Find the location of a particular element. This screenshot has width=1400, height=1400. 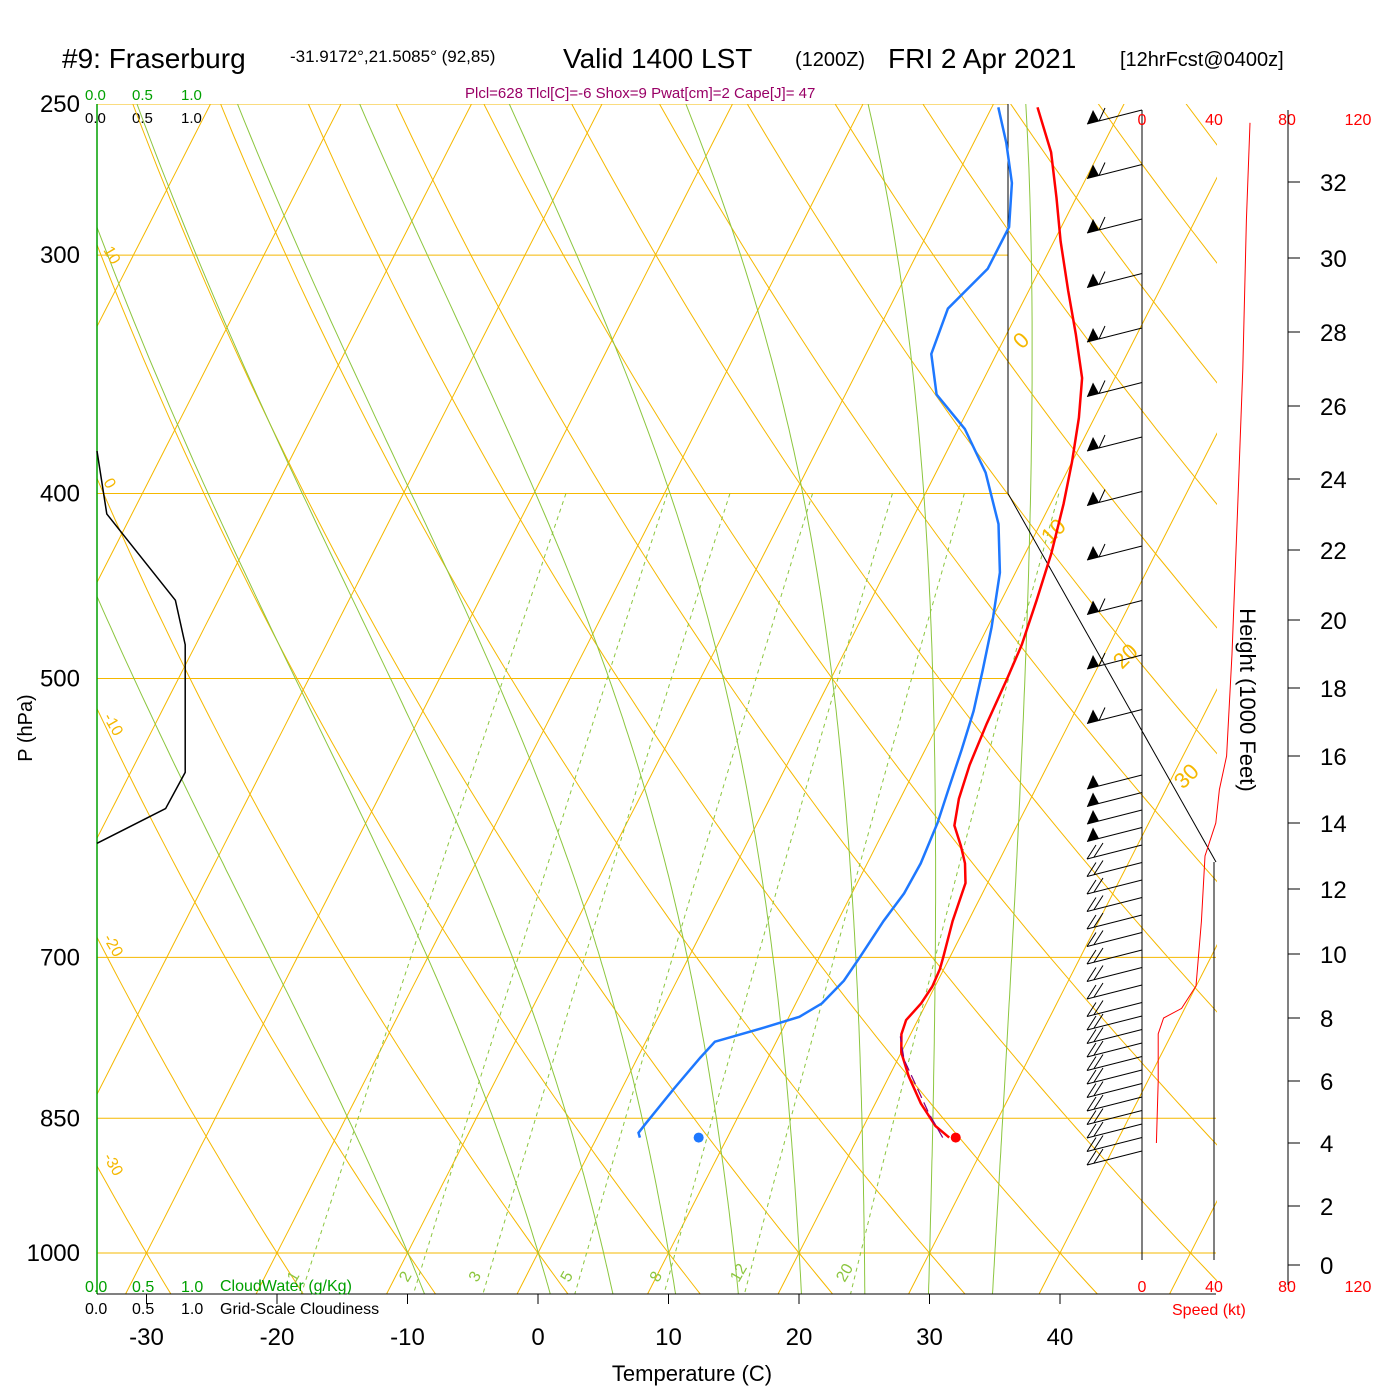

height-tick-32: 32 is located at coordinates (1333, 183).